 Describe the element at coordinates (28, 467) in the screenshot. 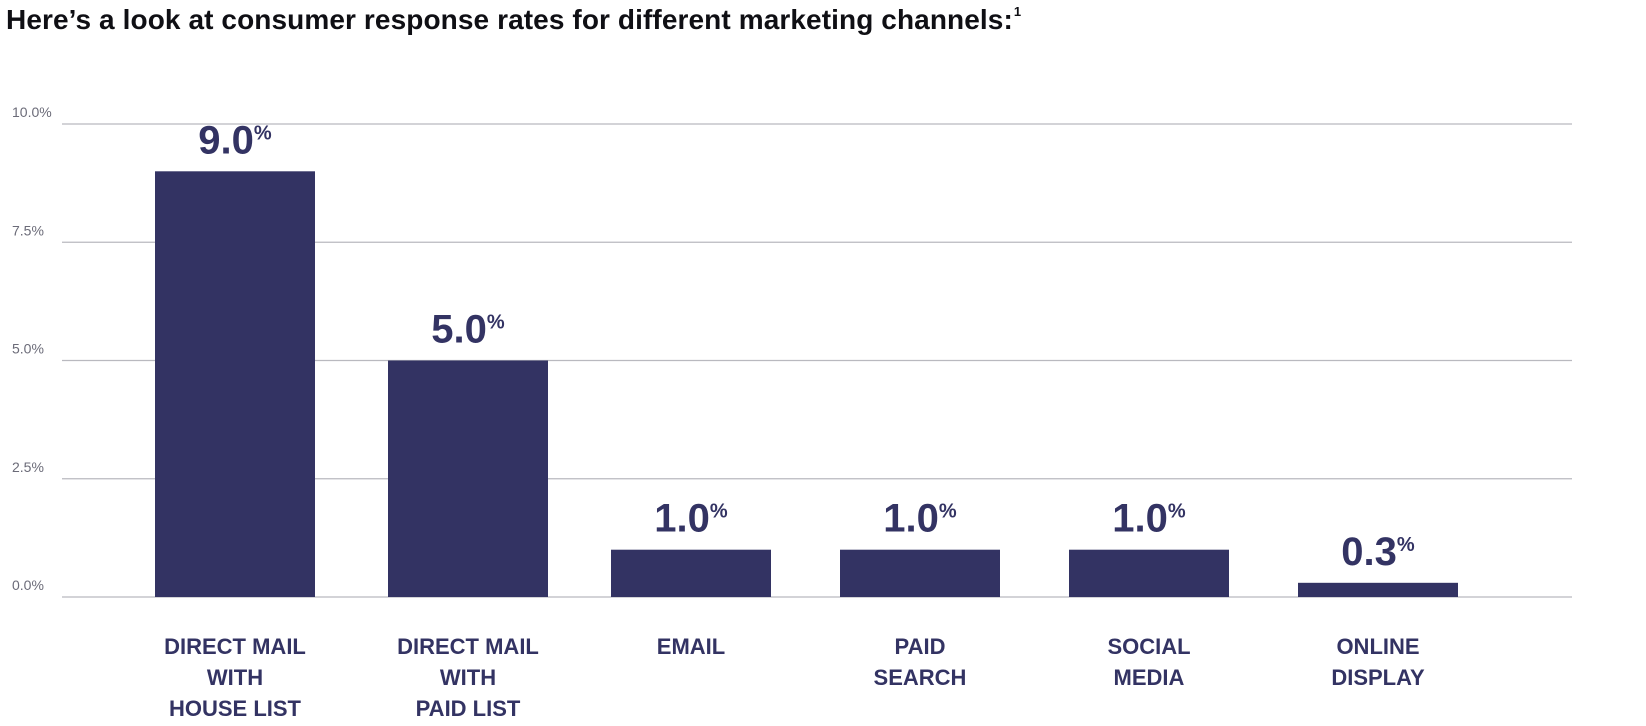

I see `y-tick-label: 2.5%` at that location.